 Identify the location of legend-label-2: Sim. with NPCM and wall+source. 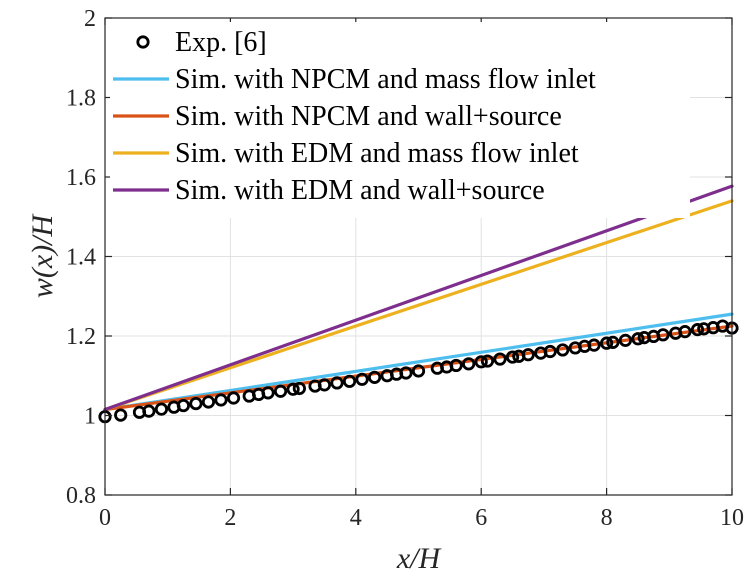
(368, 116).